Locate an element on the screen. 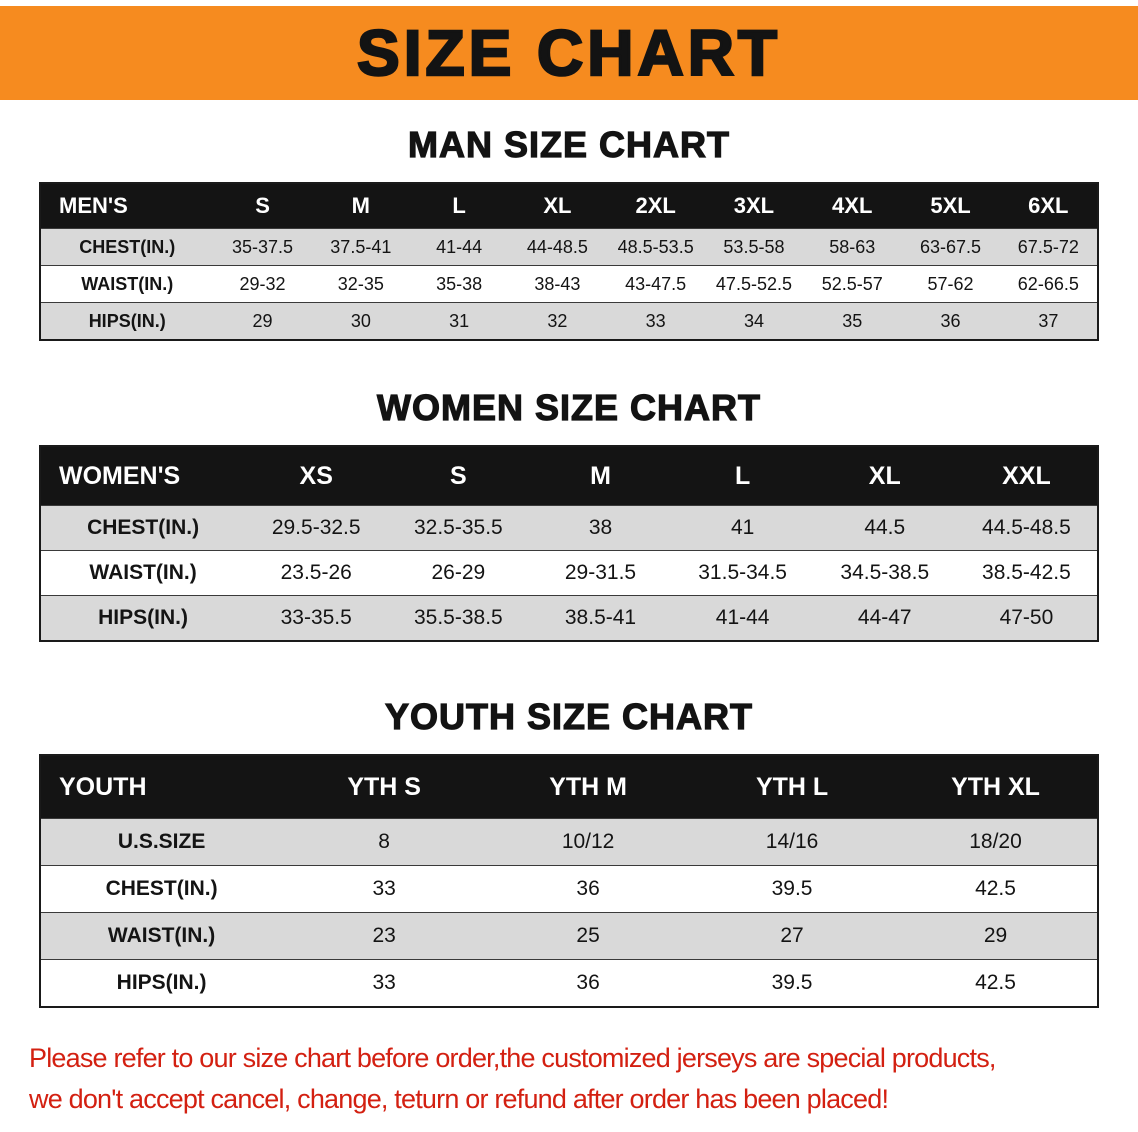  measurement-value: 35-38 is located at coordinates (459, 284).